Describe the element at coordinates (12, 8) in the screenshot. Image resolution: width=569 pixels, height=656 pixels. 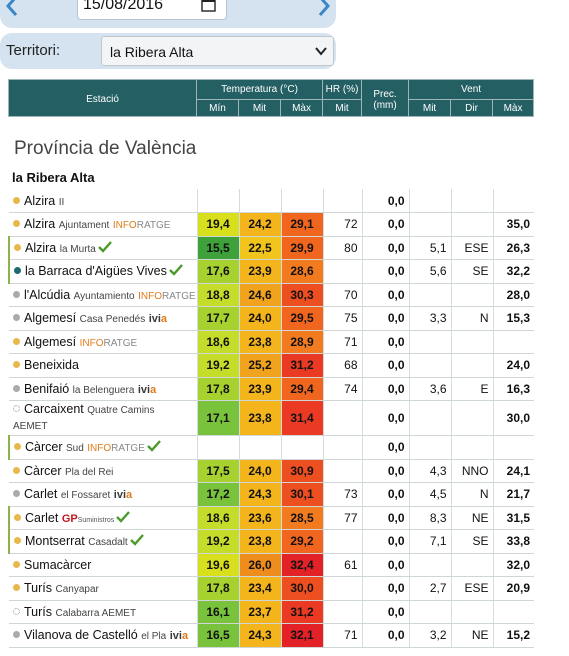
I see `chevron-left-icon` at that location.